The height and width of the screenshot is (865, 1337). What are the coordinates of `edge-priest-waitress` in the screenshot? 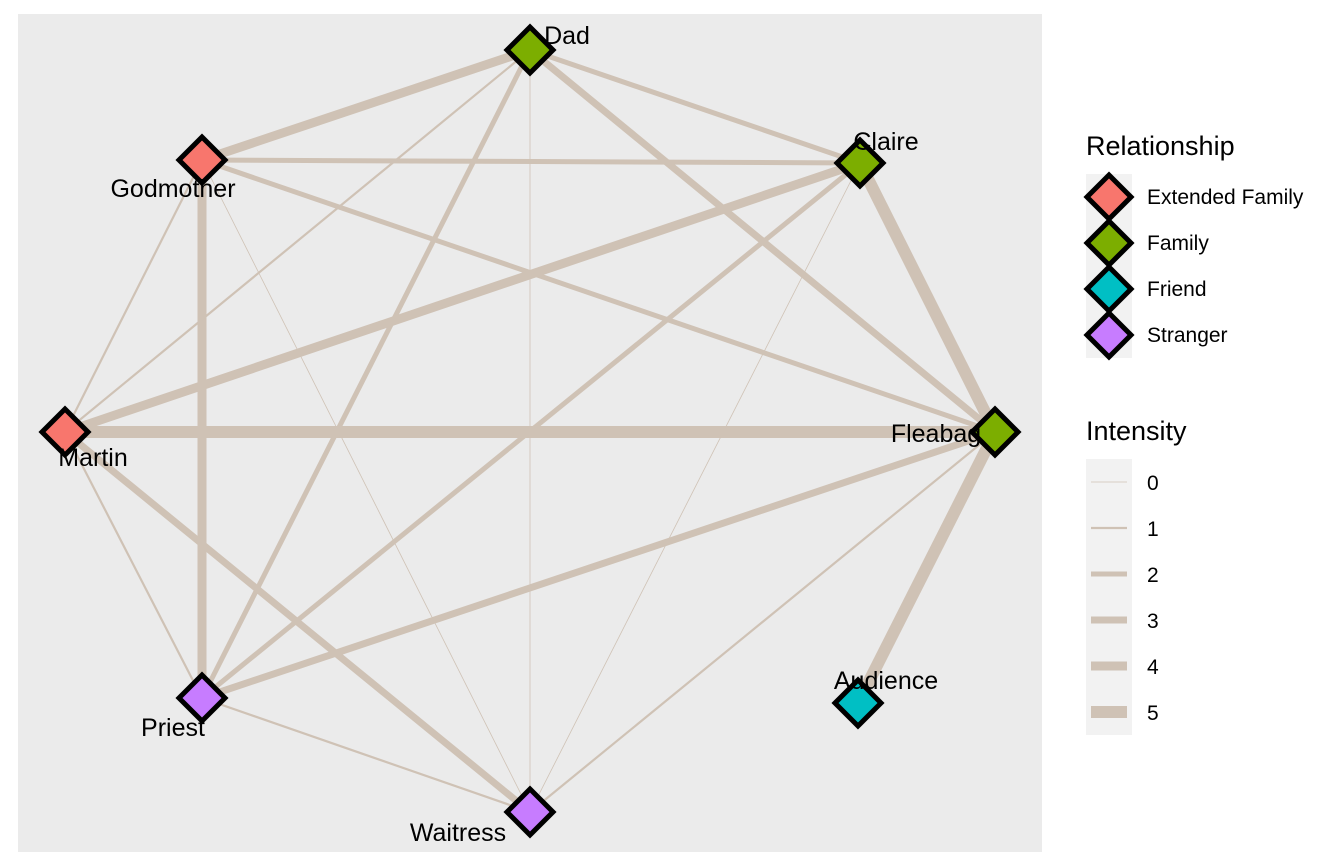 It's located at (366, 755).